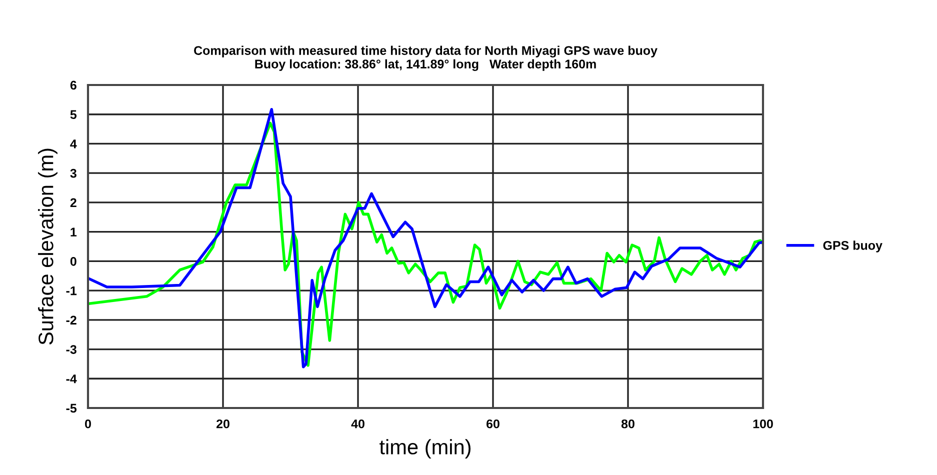 This screenshot has height=475, width=937. Describe the element at coordinates (71, 320) in the screenshot. I see `y-tick-label: -2` at that location.